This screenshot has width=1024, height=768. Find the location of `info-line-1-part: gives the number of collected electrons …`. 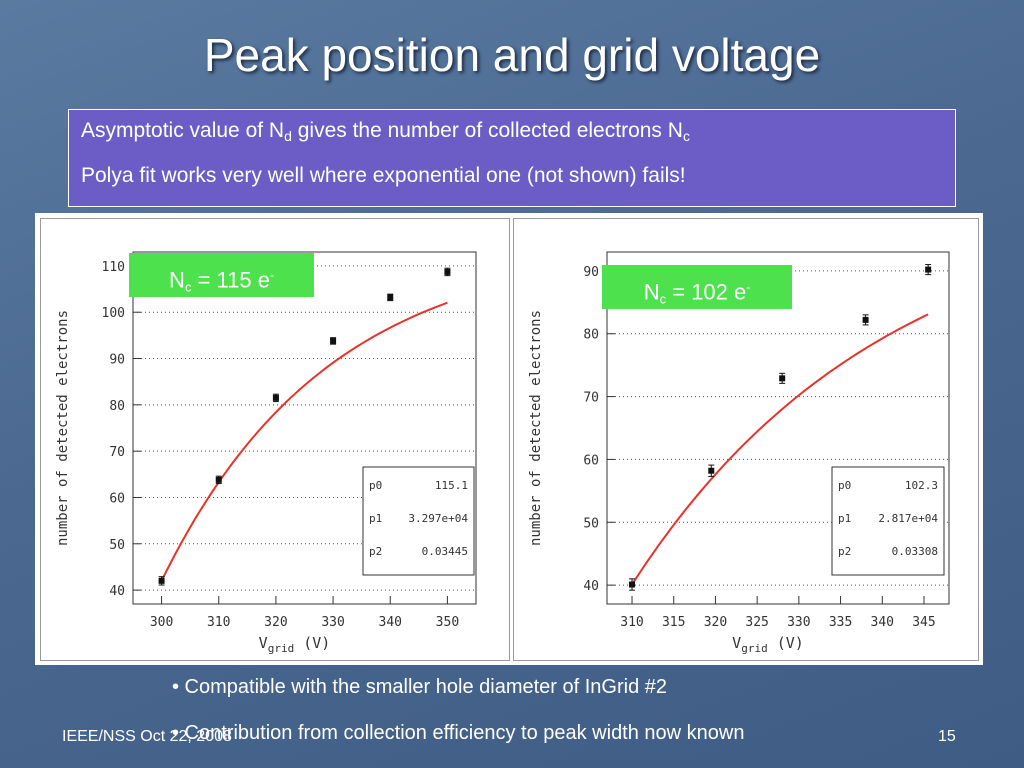

info-line-1-part: gives the number of collected electrons … is located at coordinates (487, 130).